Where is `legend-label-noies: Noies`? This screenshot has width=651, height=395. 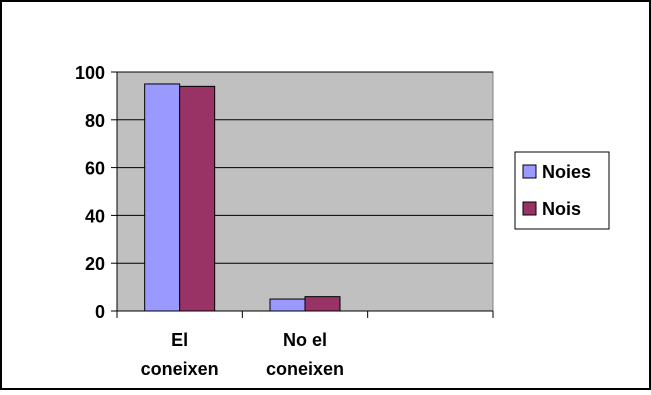 legend-label-noies: Noies is located at coordinates (566, 172).